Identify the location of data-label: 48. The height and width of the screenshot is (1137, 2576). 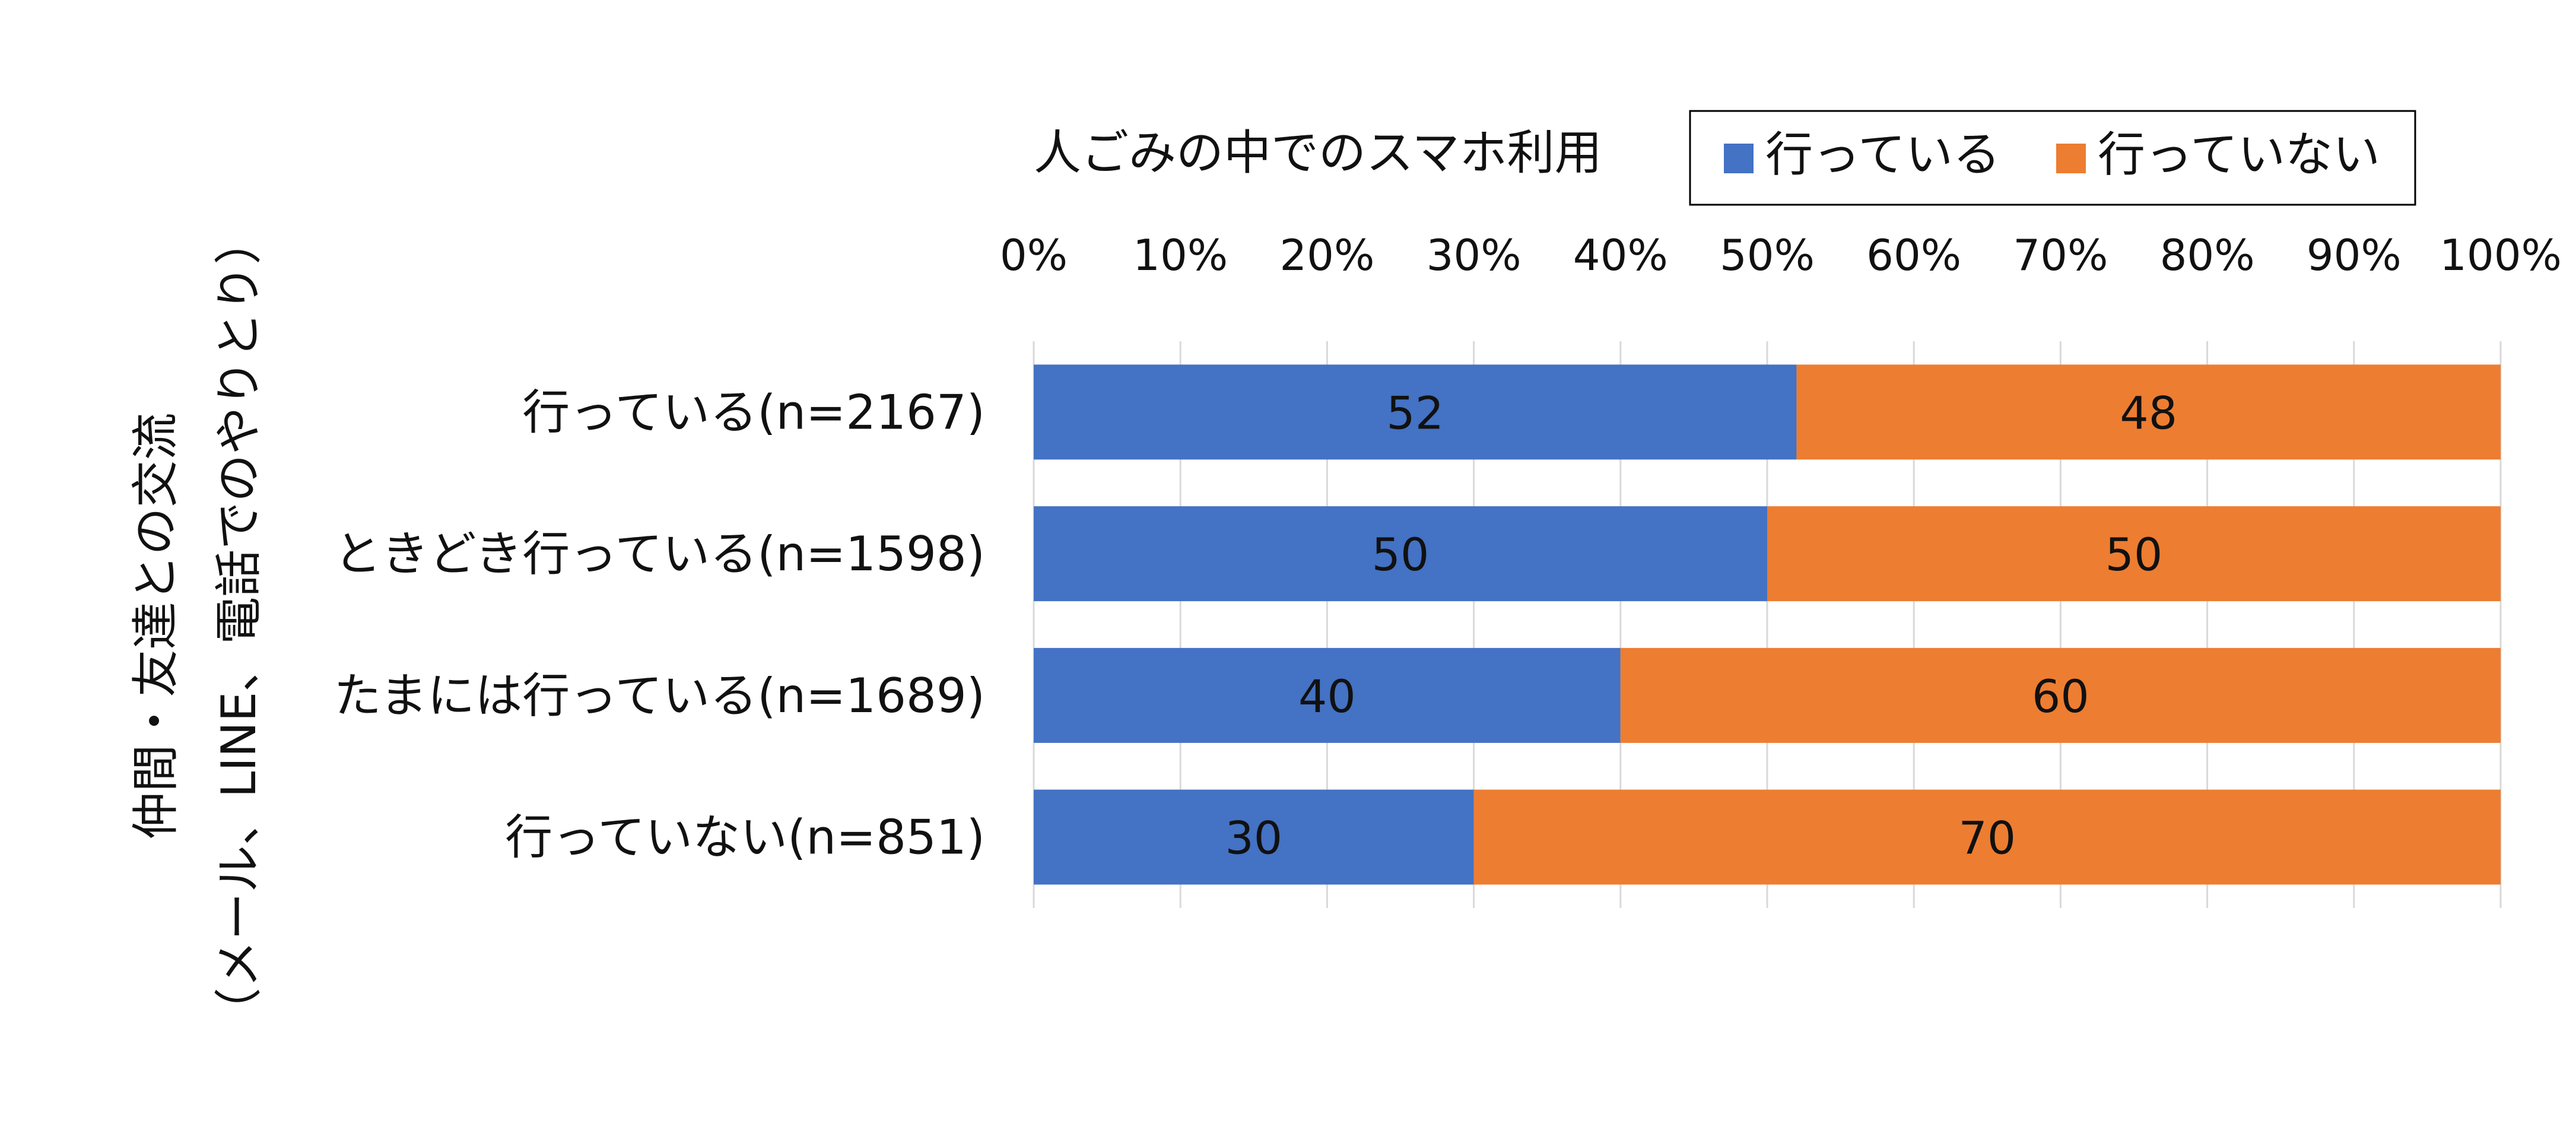
(2148, 413).